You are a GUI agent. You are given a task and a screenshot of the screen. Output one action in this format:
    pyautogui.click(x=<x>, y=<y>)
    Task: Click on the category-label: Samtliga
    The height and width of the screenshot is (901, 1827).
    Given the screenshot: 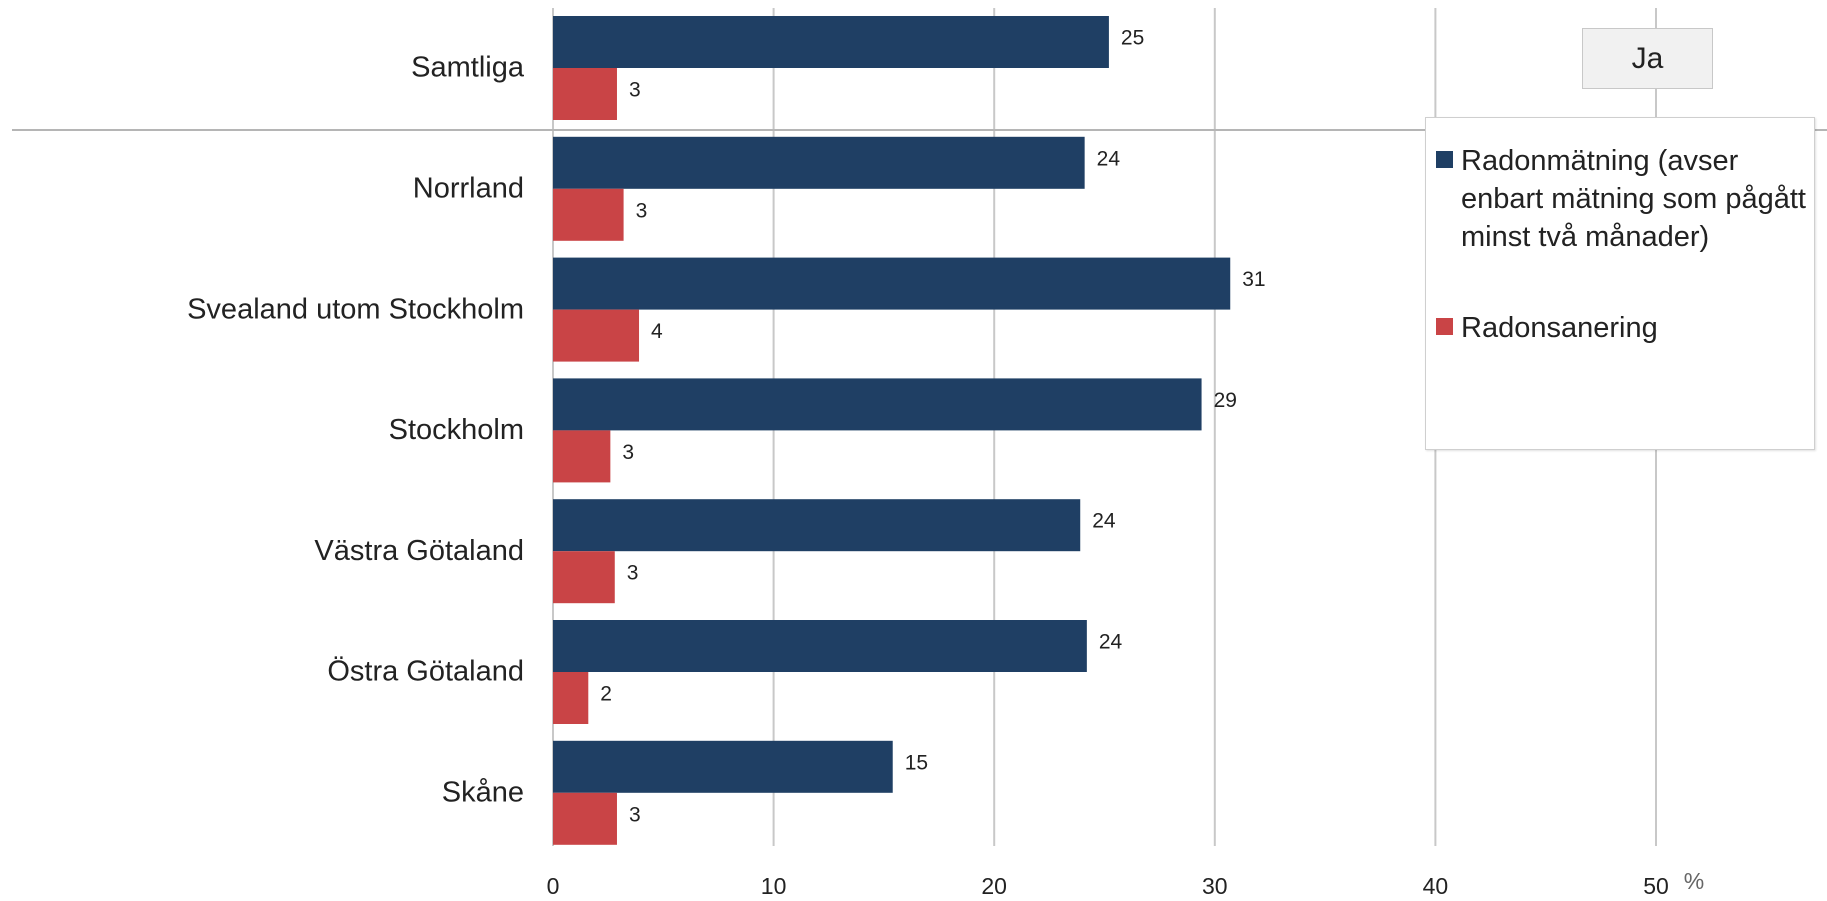 What is the action you would take?
    pyautogui.click(x=468, y=68)
    